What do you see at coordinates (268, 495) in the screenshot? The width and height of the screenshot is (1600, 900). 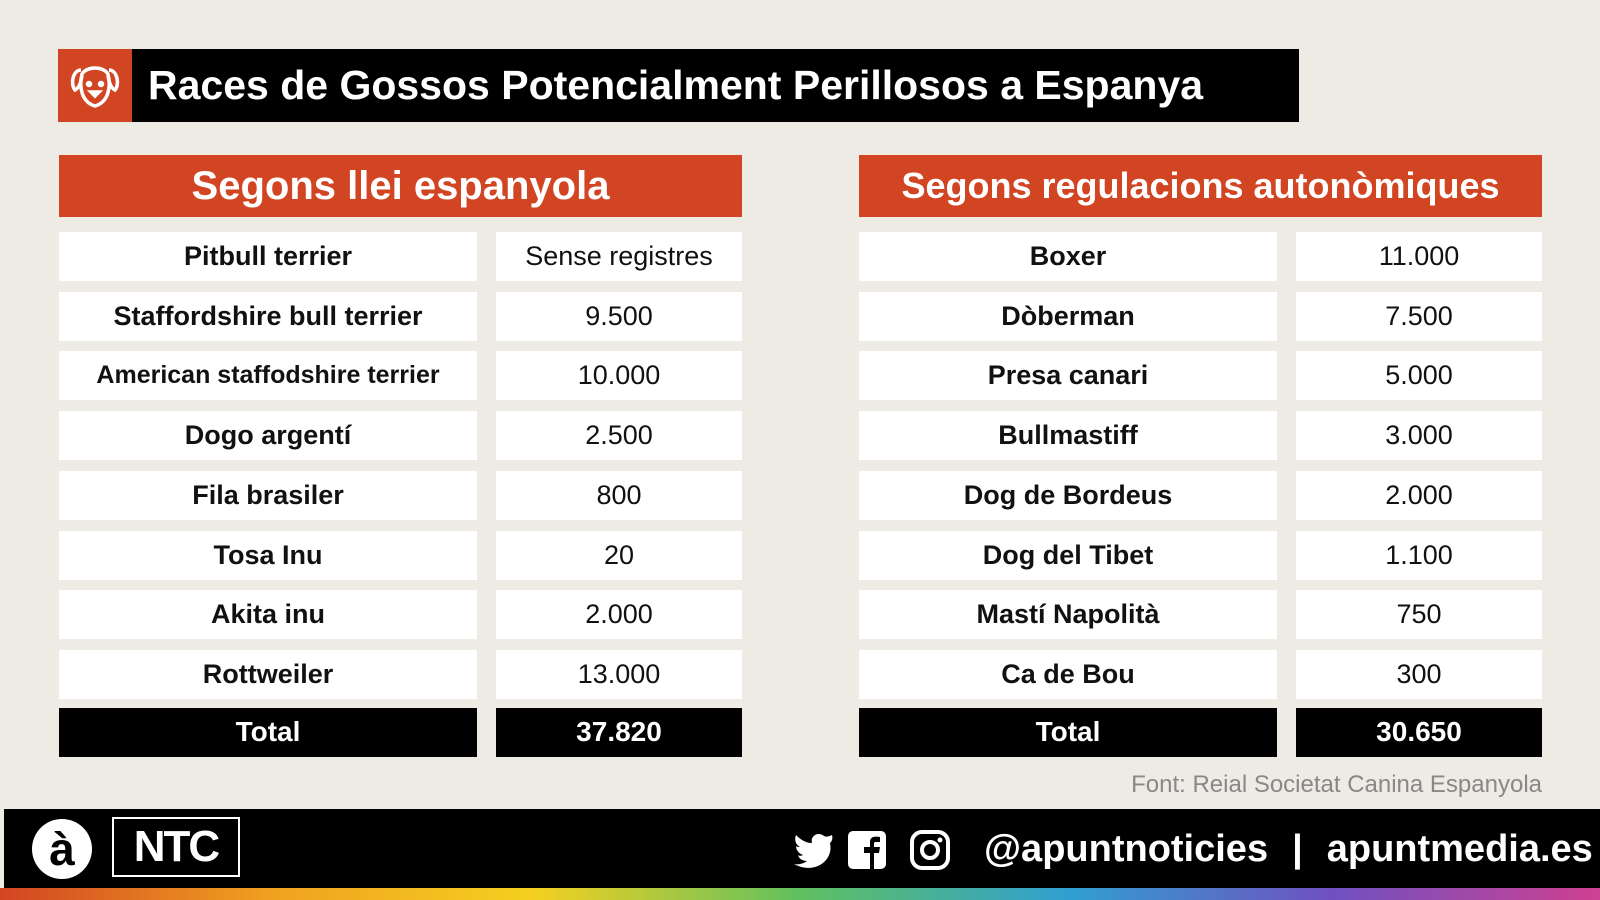 I see `row-name: Fila brasiler` at bounding box center [268, 495].